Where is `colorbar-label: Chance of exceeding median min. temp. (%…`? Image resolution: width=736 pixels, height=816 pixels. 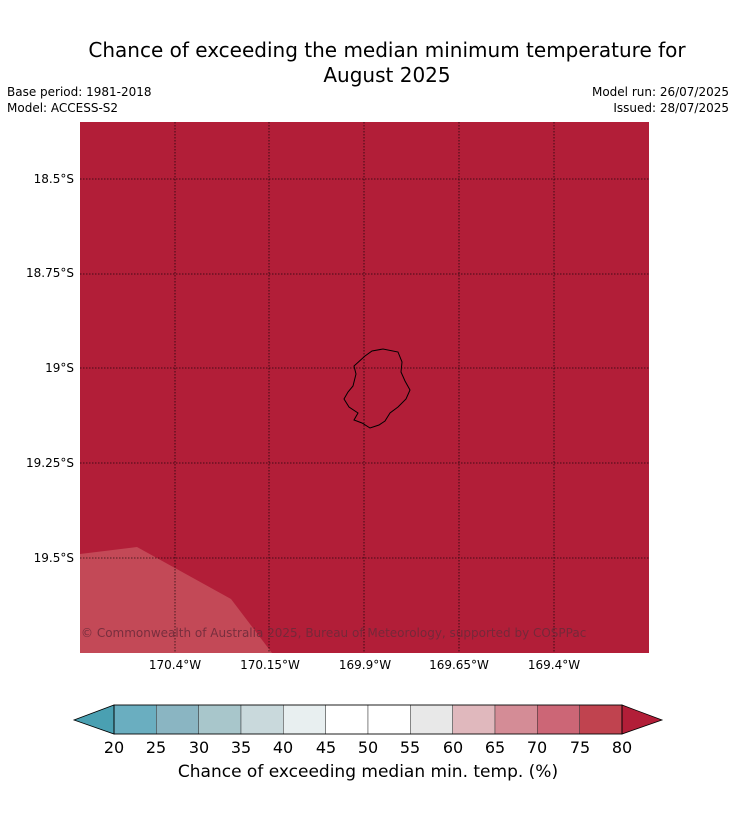 colorbar-label: Chance of exceeding median min. temp. (%… is located at coordinates (368, 772).